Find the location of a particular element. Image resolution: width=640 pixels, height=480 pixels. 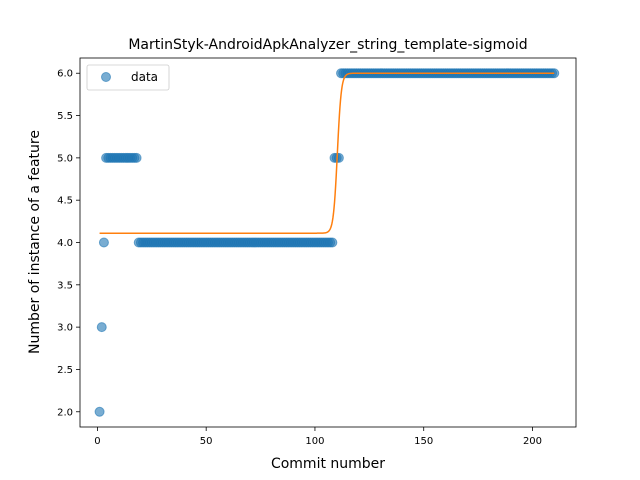

y-tick-label: 6.0 is located at coordinates (65, 74).